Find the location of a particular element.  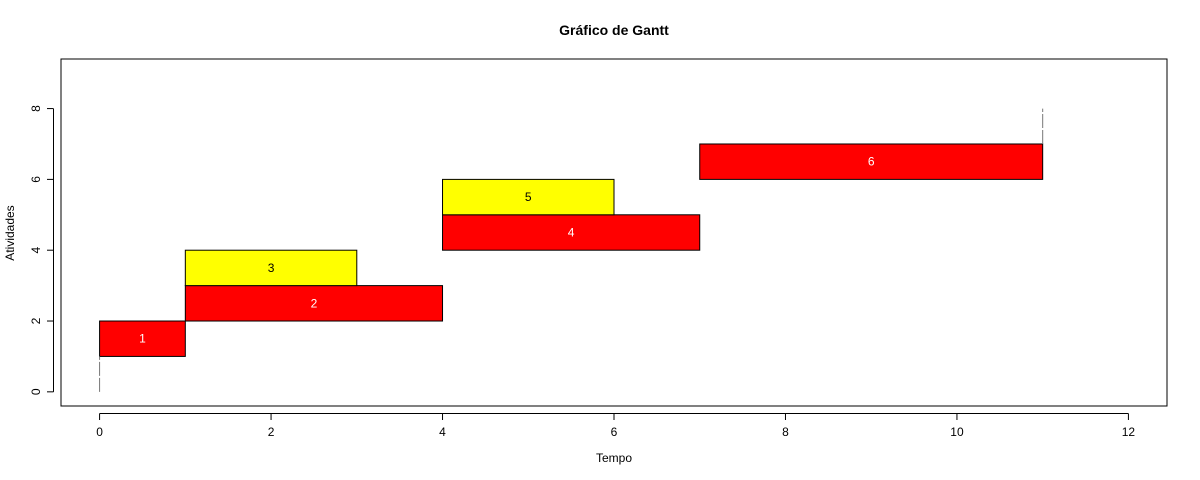

y-tick-label: 8 is located at coordinates (36, 108).